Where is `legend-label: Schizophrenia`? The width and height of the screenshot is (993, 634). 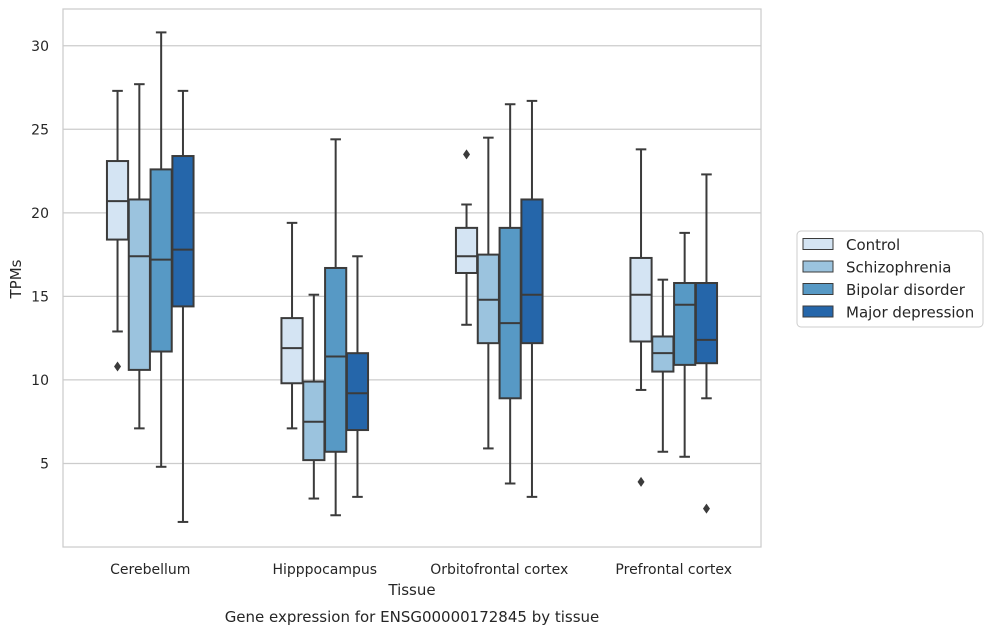
legend-label: Schizophrenia is located at coordinates (898, 268).